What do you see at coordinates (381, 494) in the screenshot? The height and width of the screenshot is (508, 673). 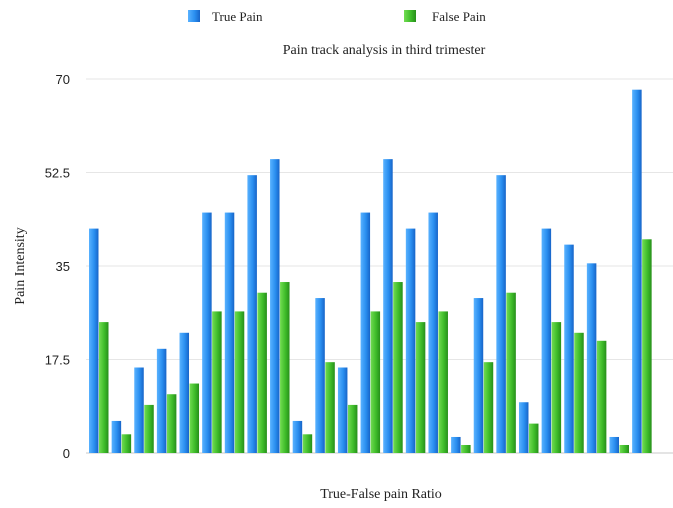 I see `x-axis-label: True-False pain Ratio` at bounding box center [381, 494].